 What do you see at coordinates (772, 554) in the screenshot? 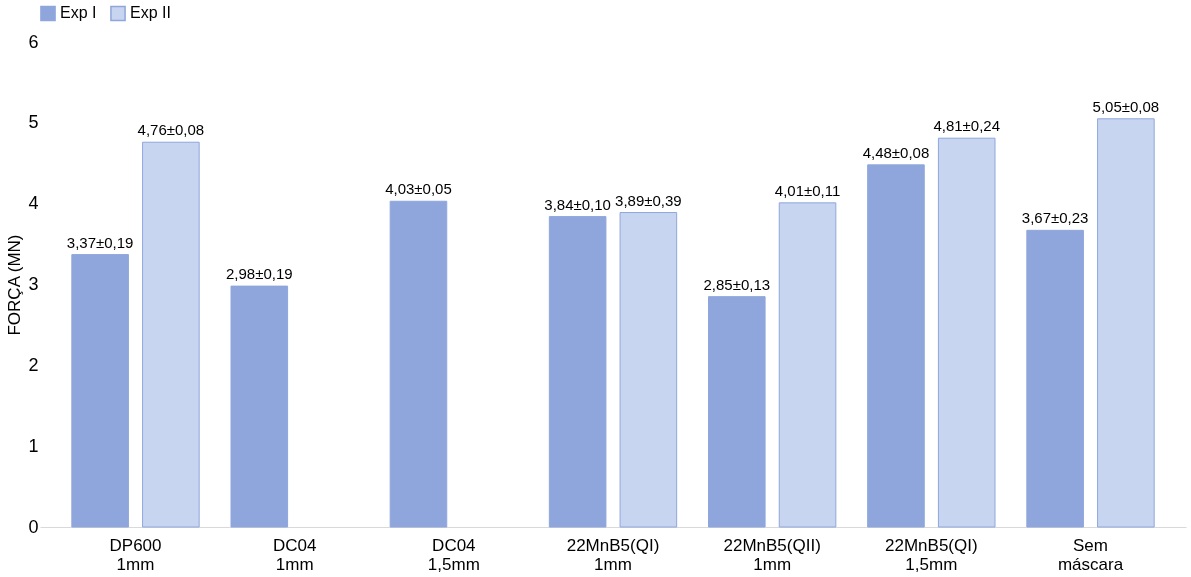
I see `x-tick-label: 22MnB5(QII) 1mm` at bounding box center [772, 554].